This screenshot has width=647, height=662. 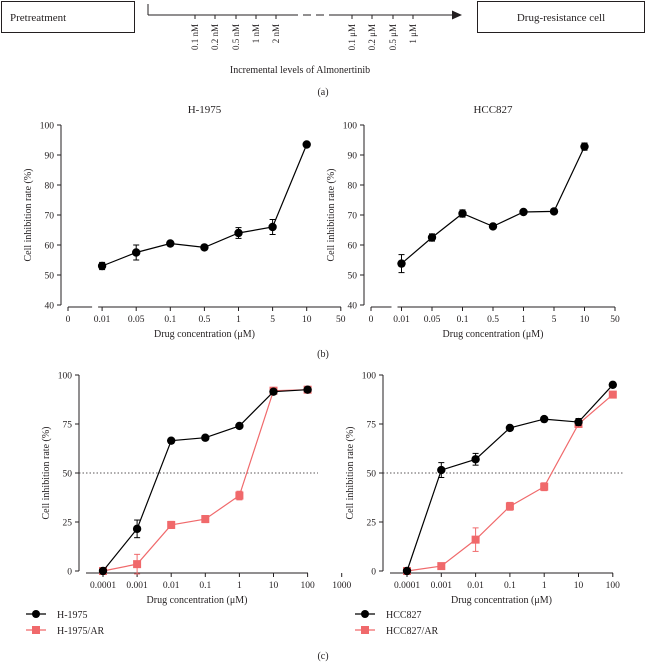 I want to click on y-tick-label: 90, so click(x=50, y=157).